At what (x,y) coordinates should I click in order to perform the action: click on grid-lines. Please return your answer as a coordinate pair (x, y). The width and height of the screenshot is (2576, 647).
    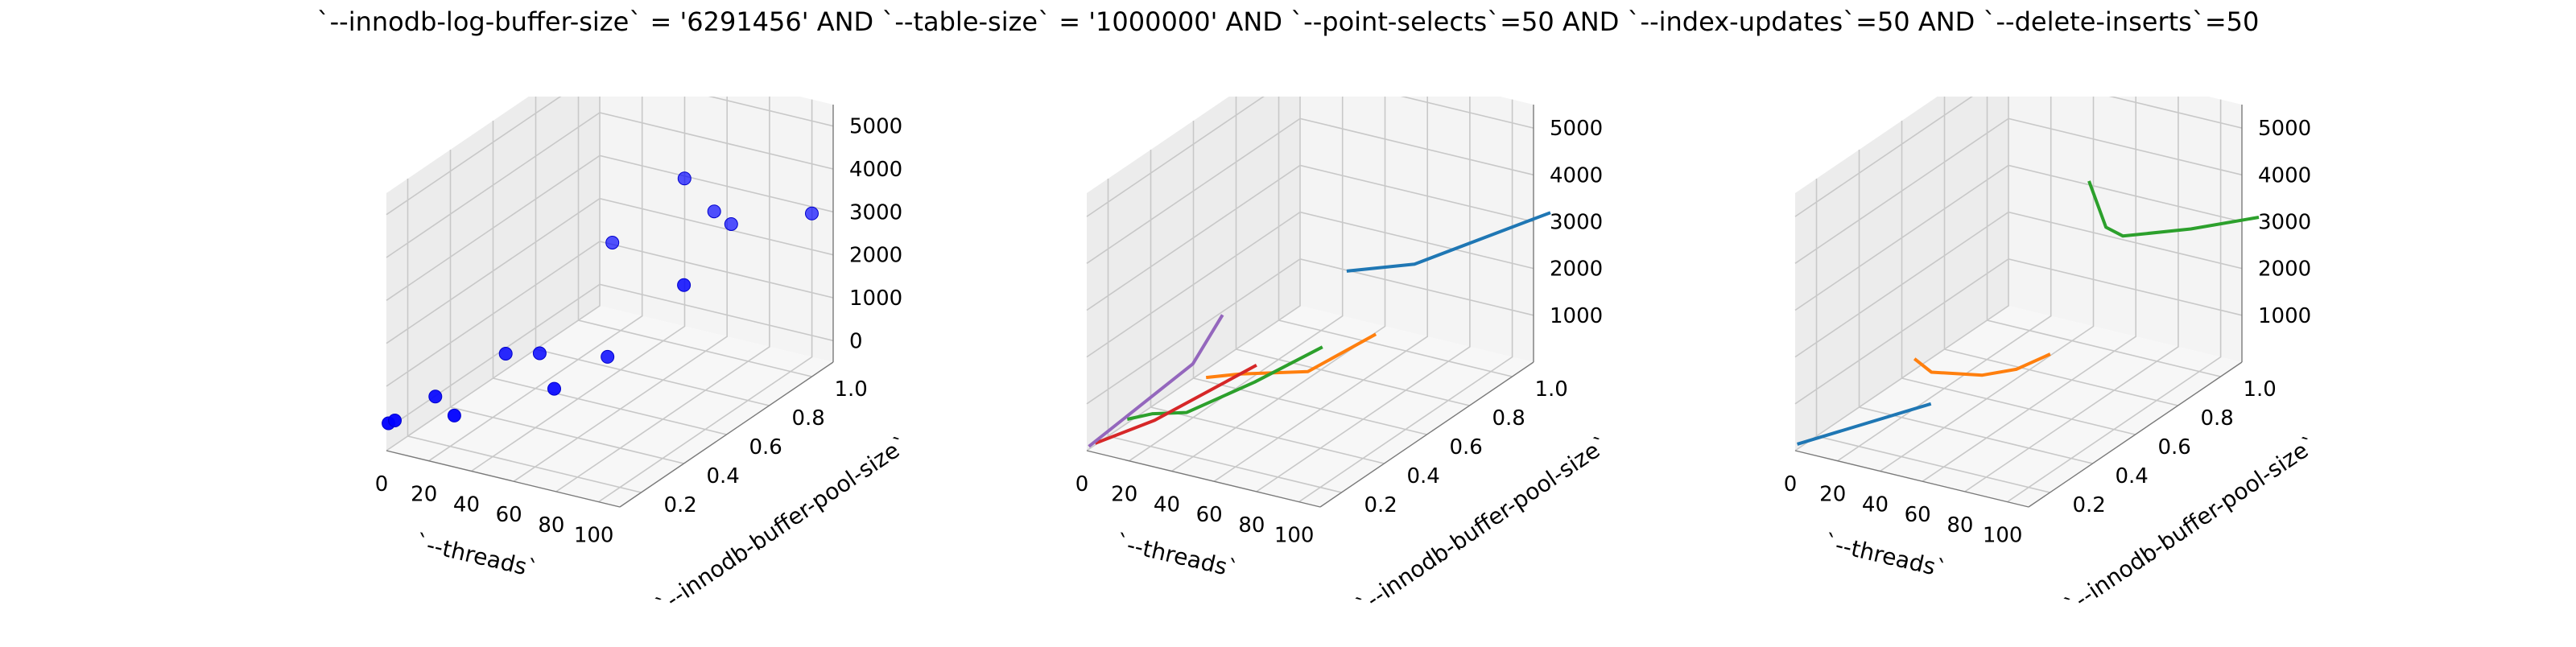
    Looking at the image, I should click on (1310, 275).